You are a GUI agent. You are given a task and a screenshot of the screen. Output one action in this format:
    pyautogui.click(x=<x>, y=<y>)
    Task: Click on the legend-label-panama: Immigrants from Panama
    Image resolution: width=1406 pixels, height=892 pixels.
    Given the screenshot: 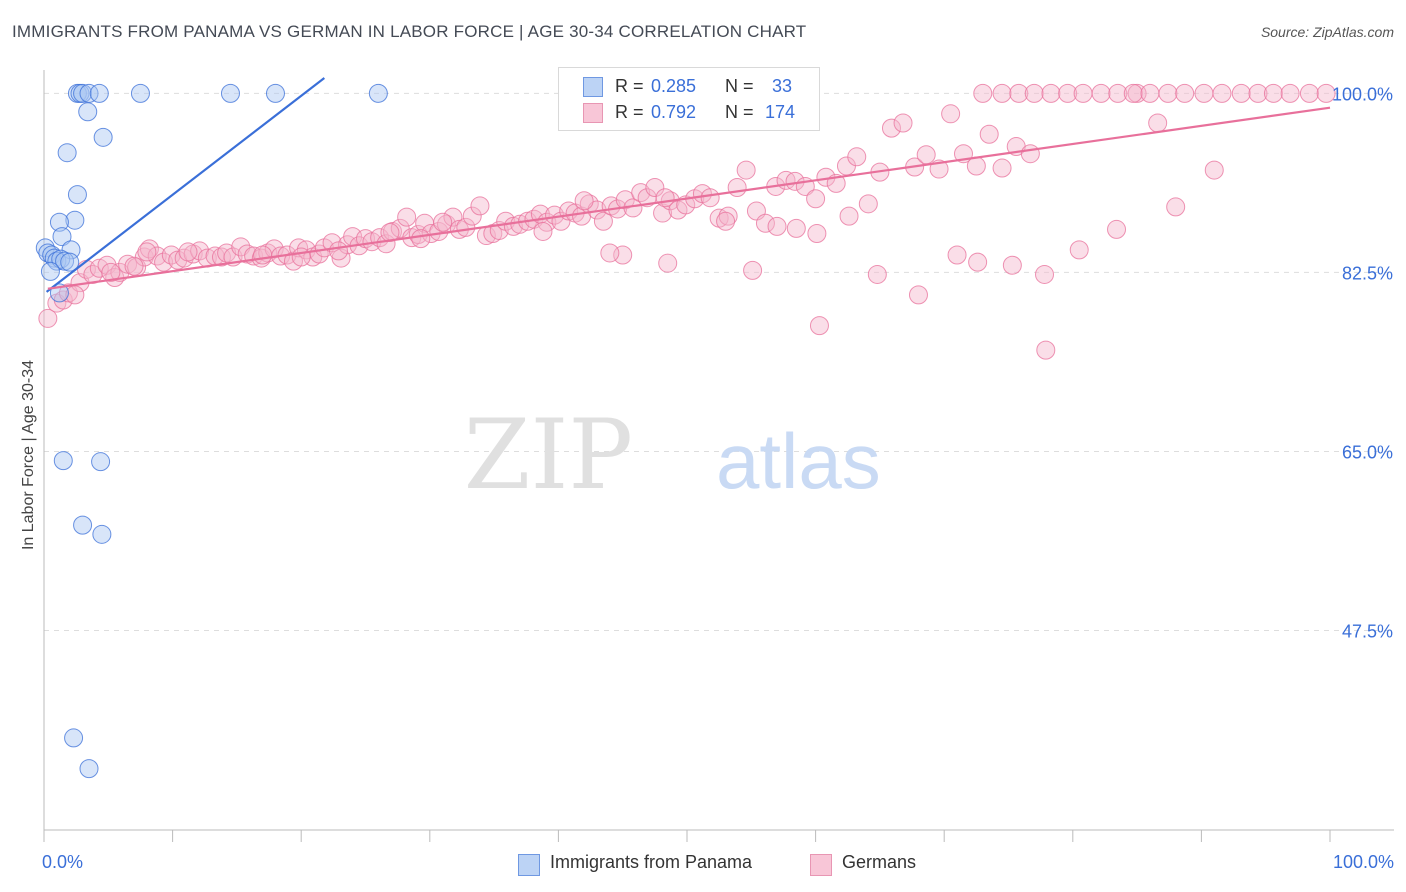 What is the action you would take?
    pyautogui.click(x=651, y=862)
    